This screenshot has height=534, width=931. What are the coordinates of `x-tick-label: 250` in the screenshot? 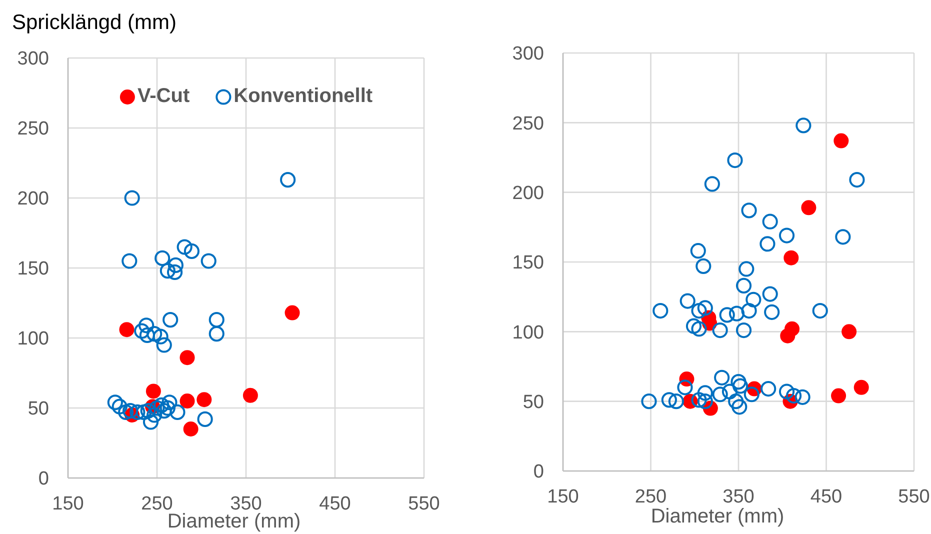 It's located at (650, 497).